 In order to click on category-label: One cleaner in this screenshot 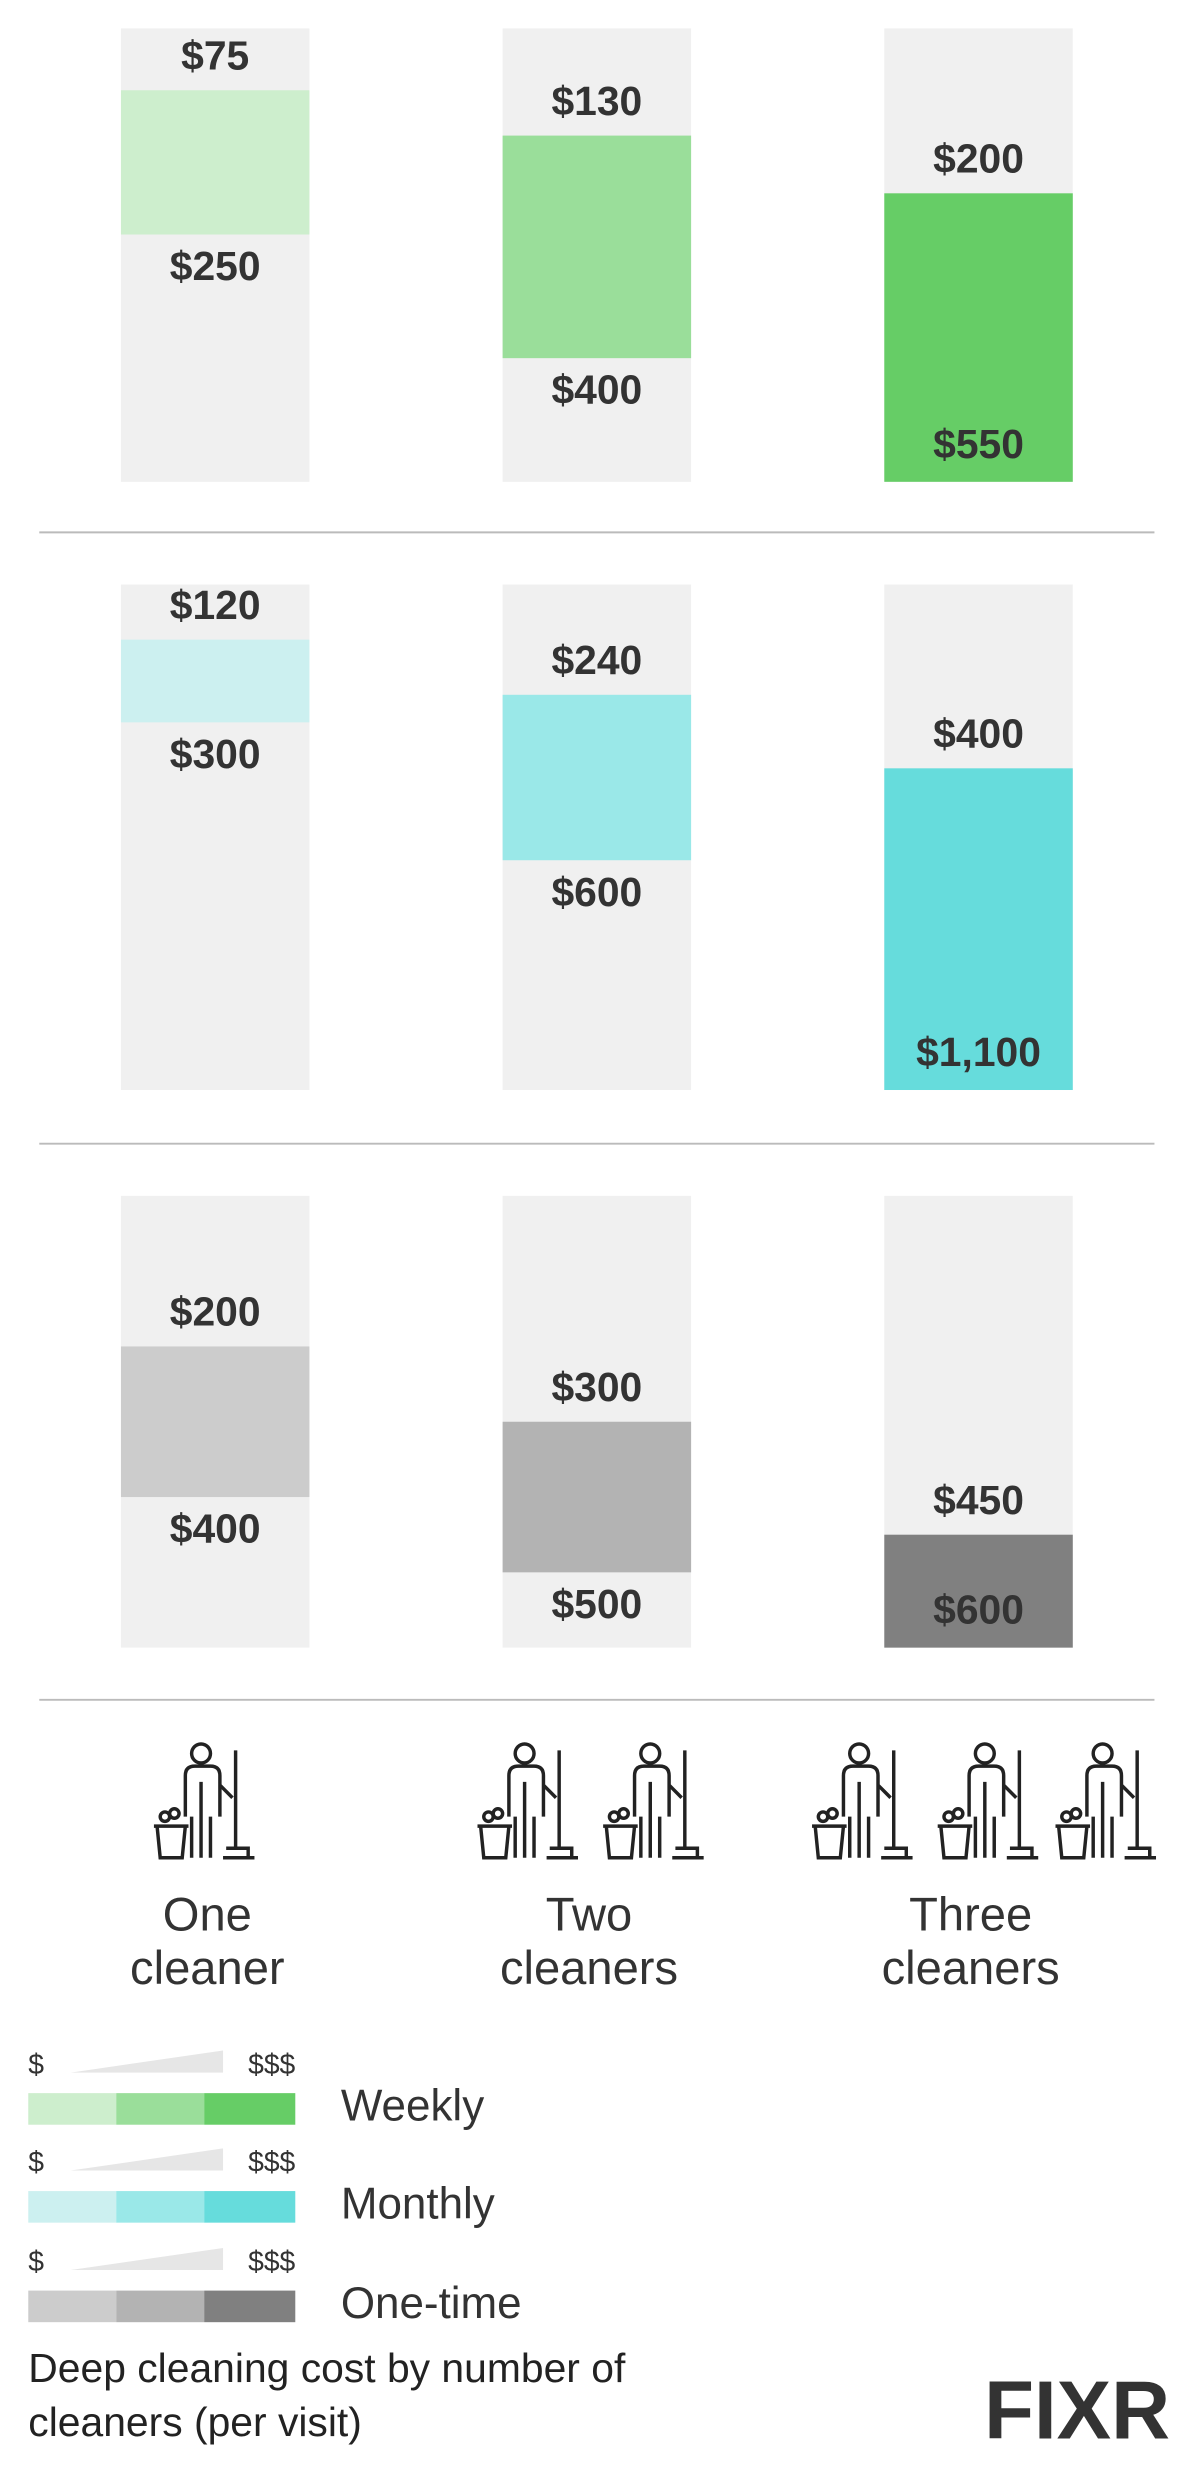, I will do `click(207, 1942)`.